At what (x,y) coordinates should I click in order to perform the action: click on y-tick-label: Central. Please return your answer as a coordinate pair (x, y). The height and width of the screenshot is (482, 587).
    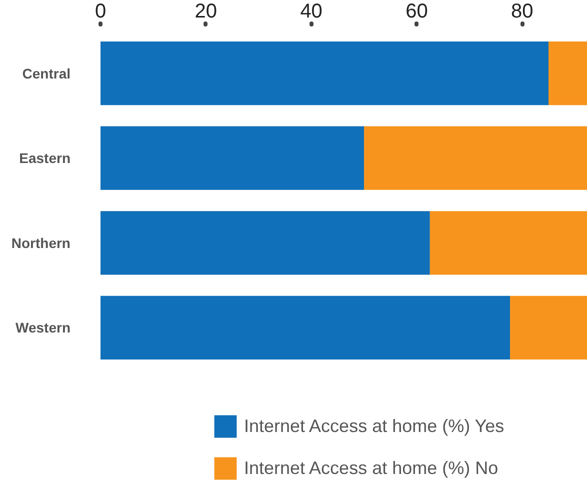
    Looking at the image, I should click on (46, 73).